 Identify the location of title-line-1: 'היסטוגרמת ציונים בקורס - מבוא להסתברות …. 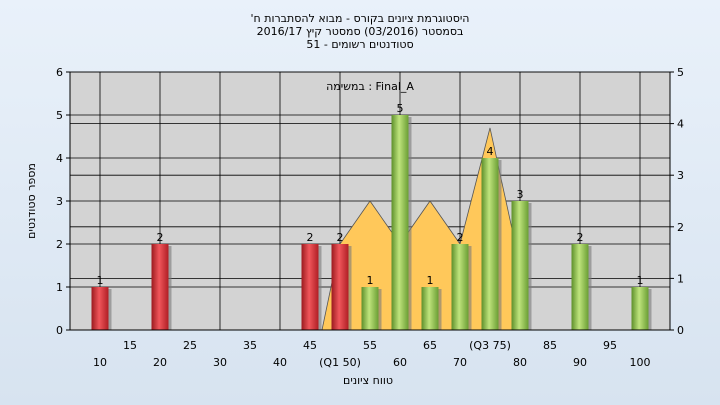
(360, 18).